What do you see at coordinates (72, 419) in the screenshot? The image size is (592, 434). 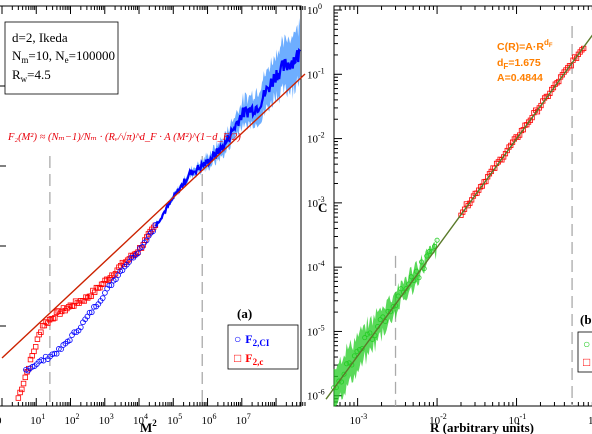 I see `left-xtick-label: 10²` at bounding box center [72, 419].